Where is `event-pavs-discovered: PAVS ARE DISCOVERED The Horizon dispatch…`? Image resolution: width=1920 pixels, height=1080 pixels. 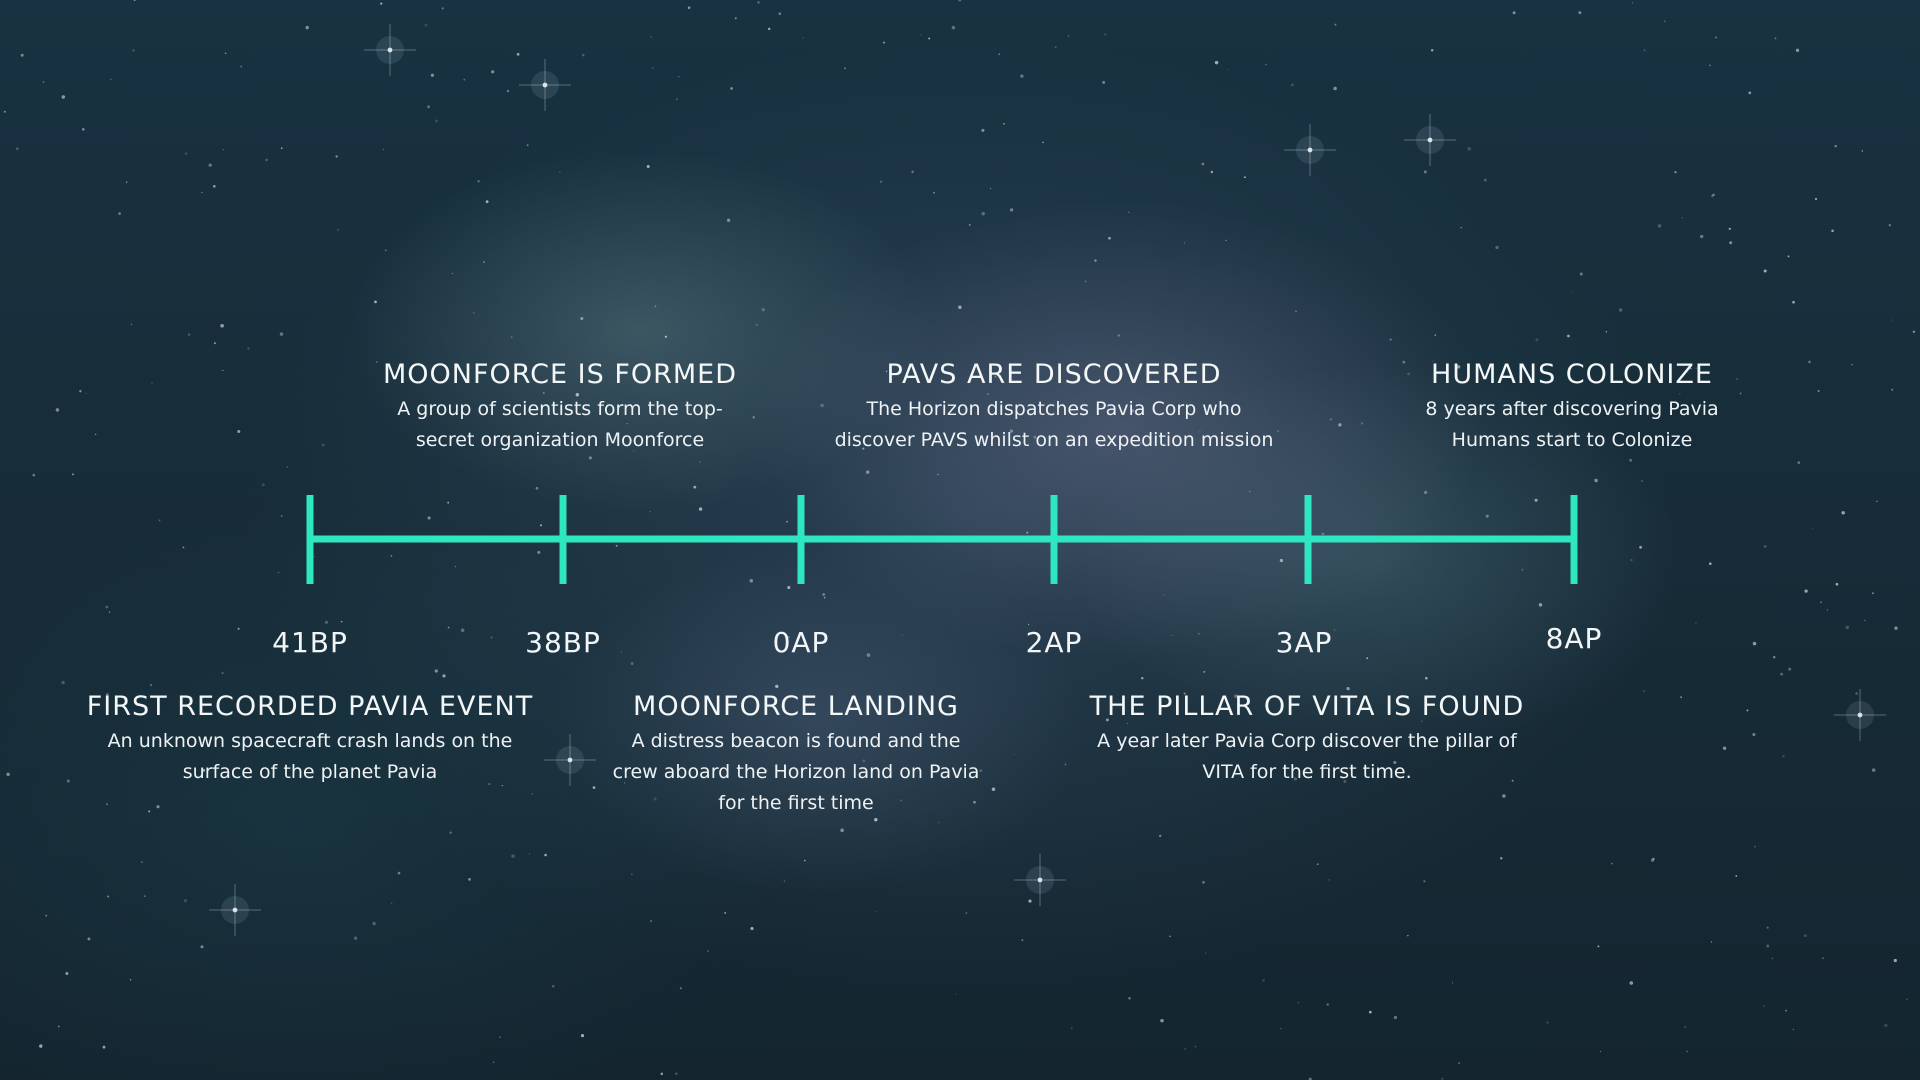
event-pavs-discovered: PAVS ARE DISCOVERED The Horizon dispatch… is located at coordinates (1054, 406).